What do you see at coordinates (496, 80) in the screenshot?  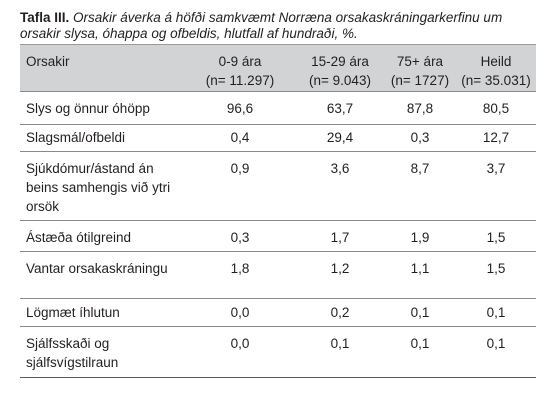 I see `header-col-total-n: (n= 35.031)` at bounding box center [496, 80].